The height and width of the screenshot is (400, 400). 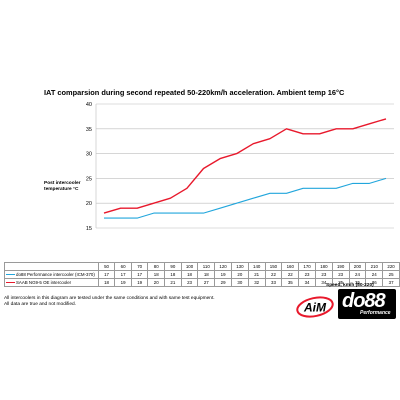 I want to click on aim-logo-text: AiM, so click(x=315, y=308).